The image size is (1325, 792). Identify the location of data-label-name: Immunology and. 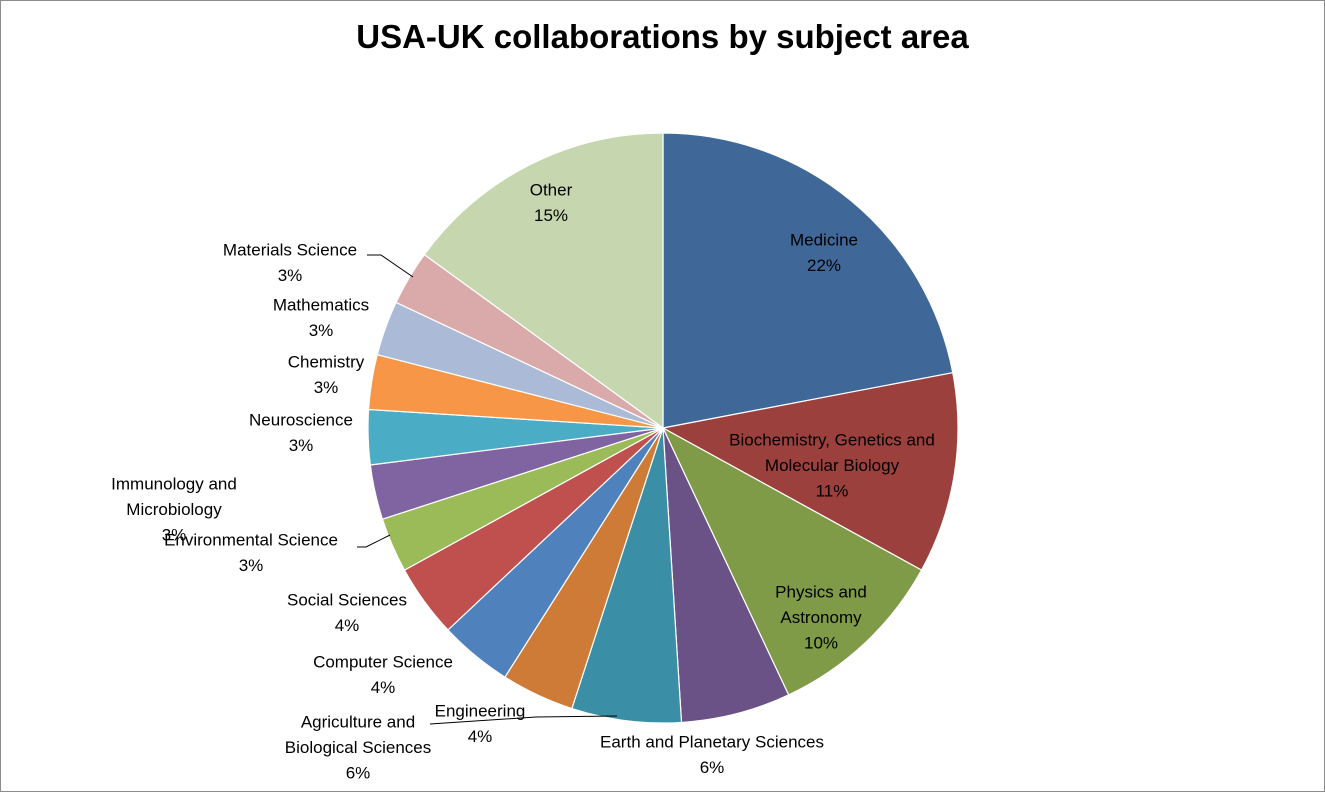
(174, 484).